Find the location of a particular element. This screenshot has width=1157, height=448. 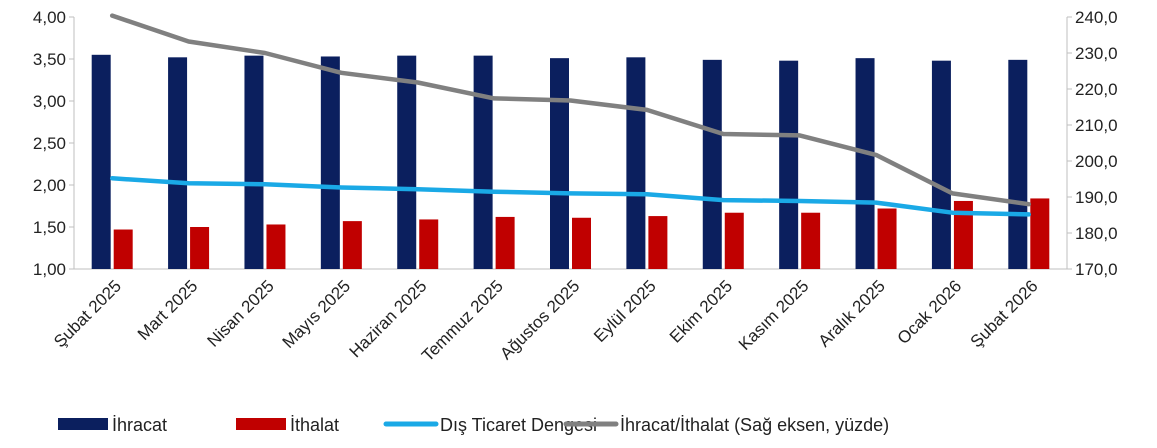

right-tick-label: 180,0 is located at coordinates (1096, 233).